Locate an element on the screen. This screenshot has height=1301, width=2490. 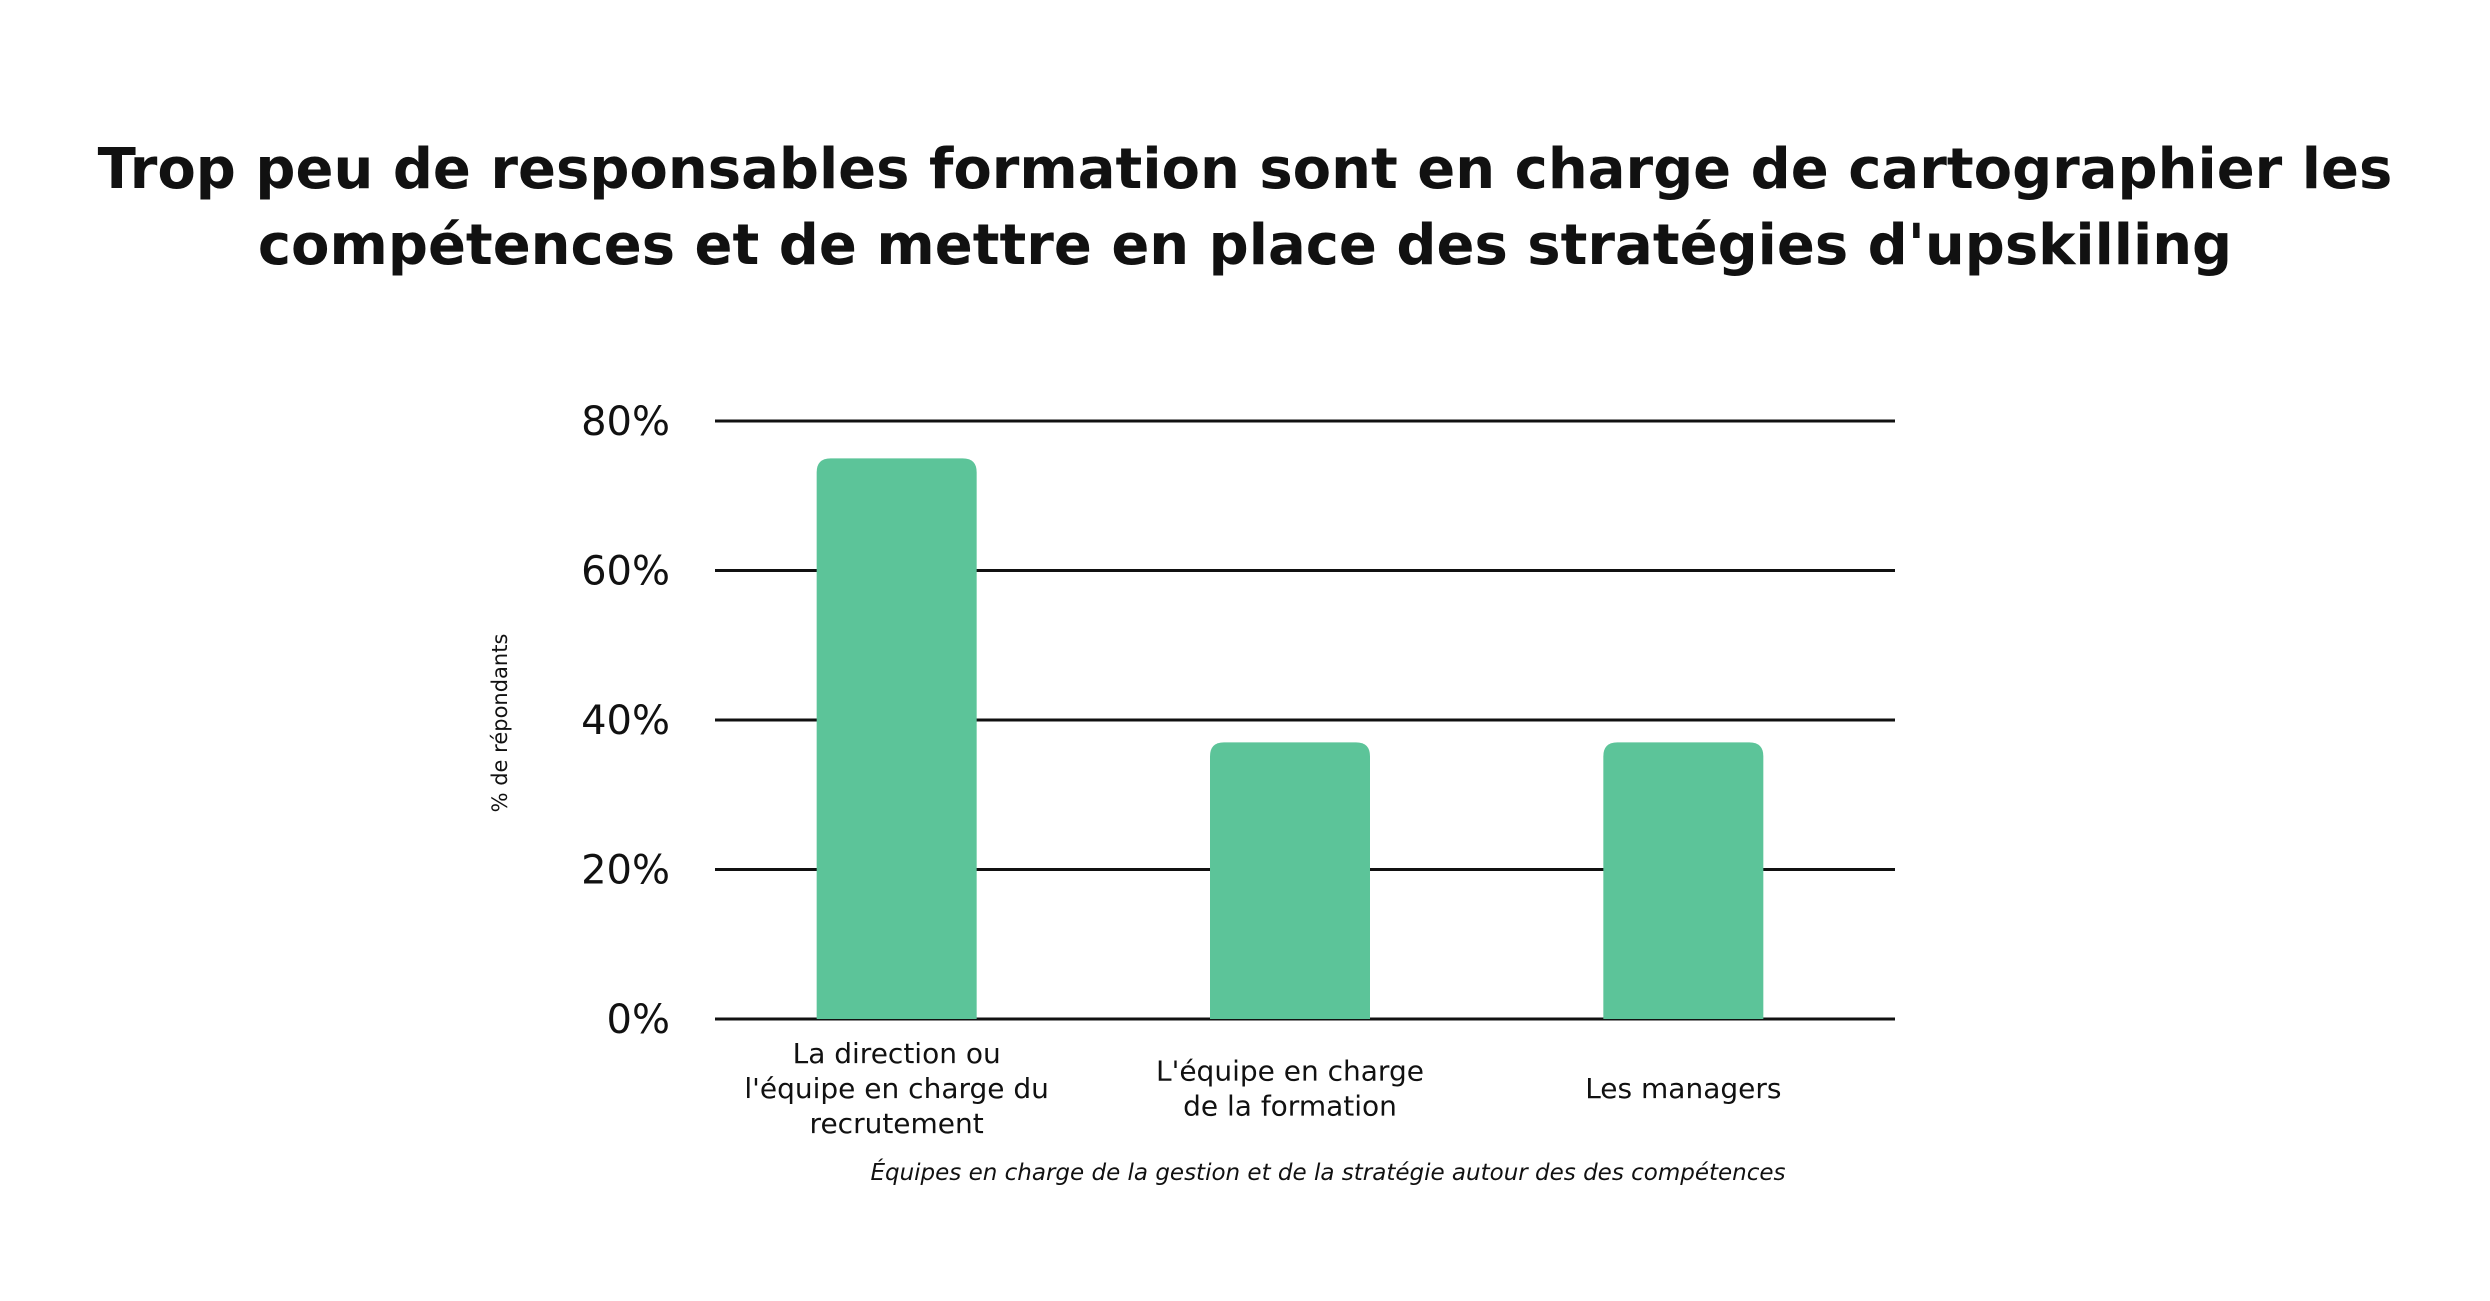
category-label-line: Les managers is located at coordinates (1683, 1088).